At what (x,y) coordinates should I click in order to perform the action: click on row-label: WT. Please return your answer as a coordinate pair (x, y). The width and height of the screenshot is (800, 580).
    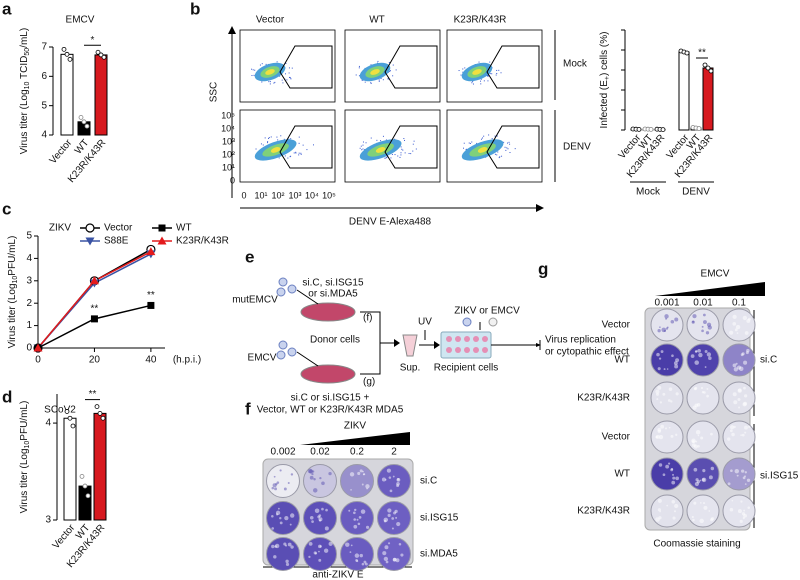
    Looking at the image, I should click on (622, 474).